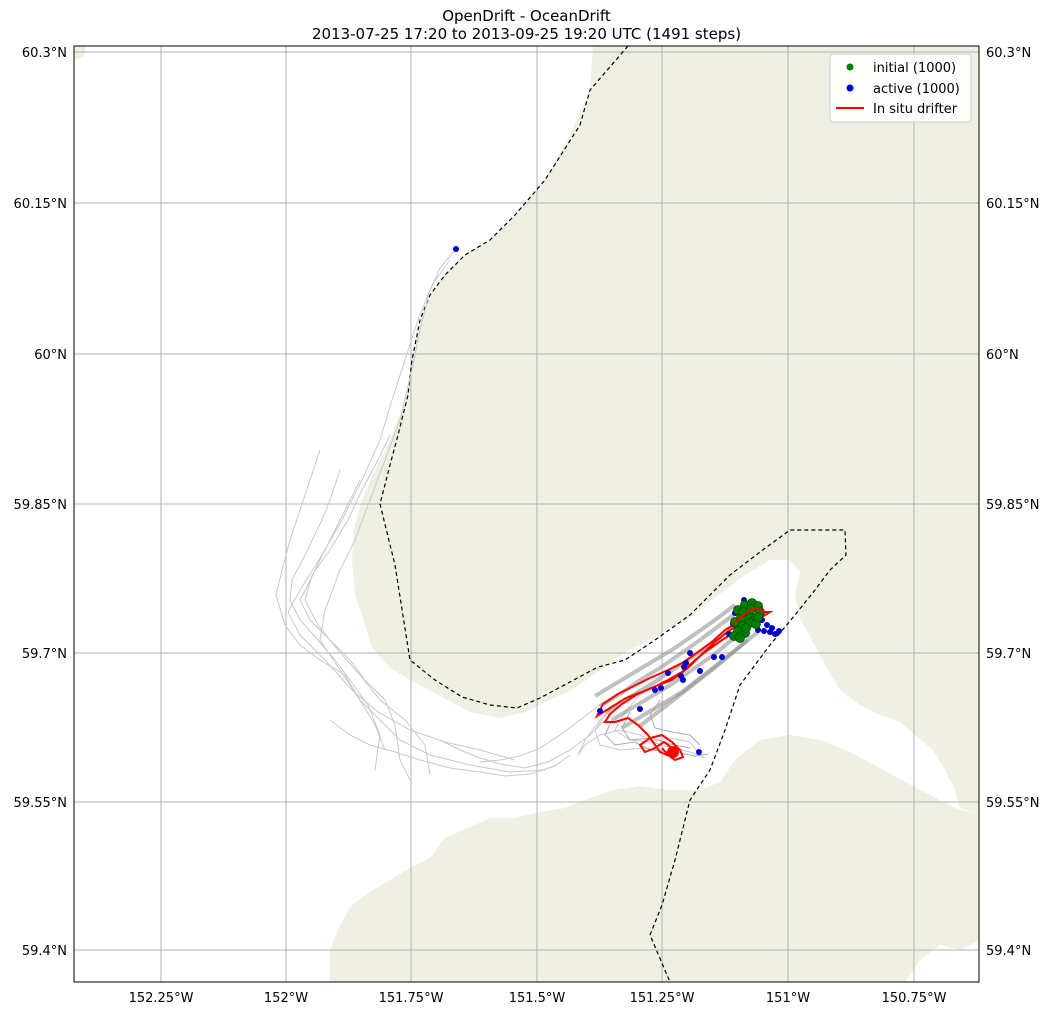 The width and height of the screenshot is (1053, 1014). What do you see at coordinates (915, 109) in the screenshot?
I see `legend-drifter-label: In situ drifter` at bounding box center [915, 109].